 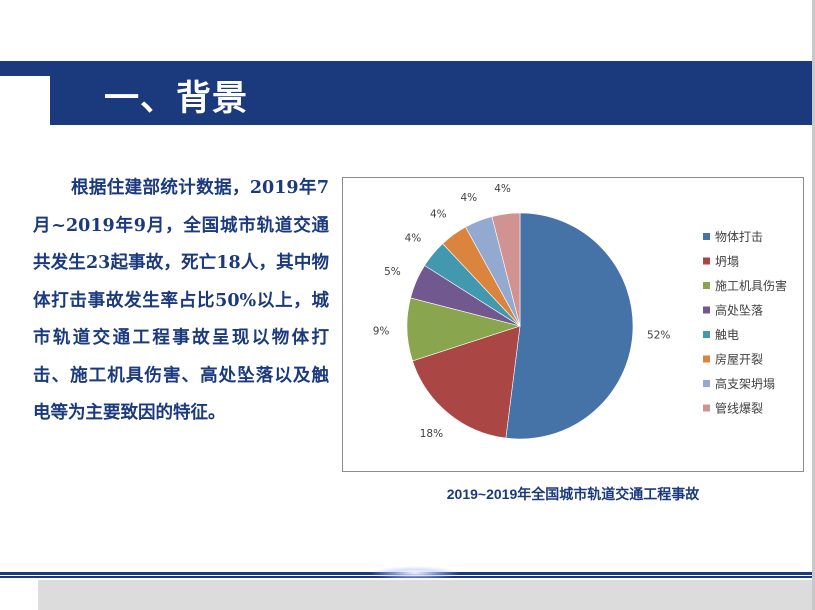 What do you see at coordinates (425, 595) in the screenshot?
I see `footer-bar` at bounding box center [425, 595].